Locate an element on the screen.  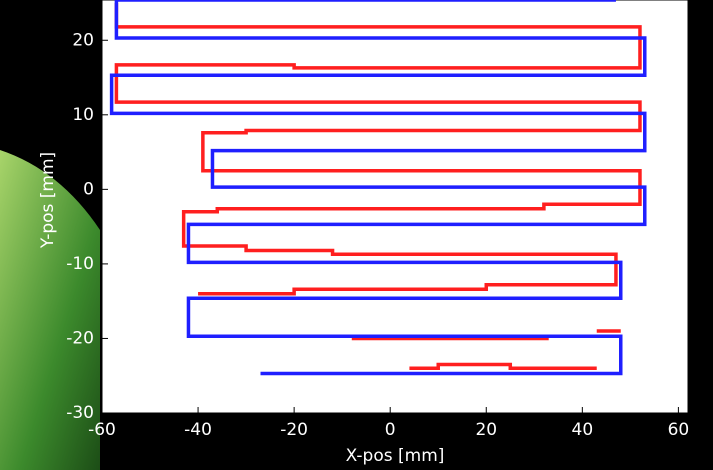
x-tick-label: 40 is located at coordinates (583, 430).